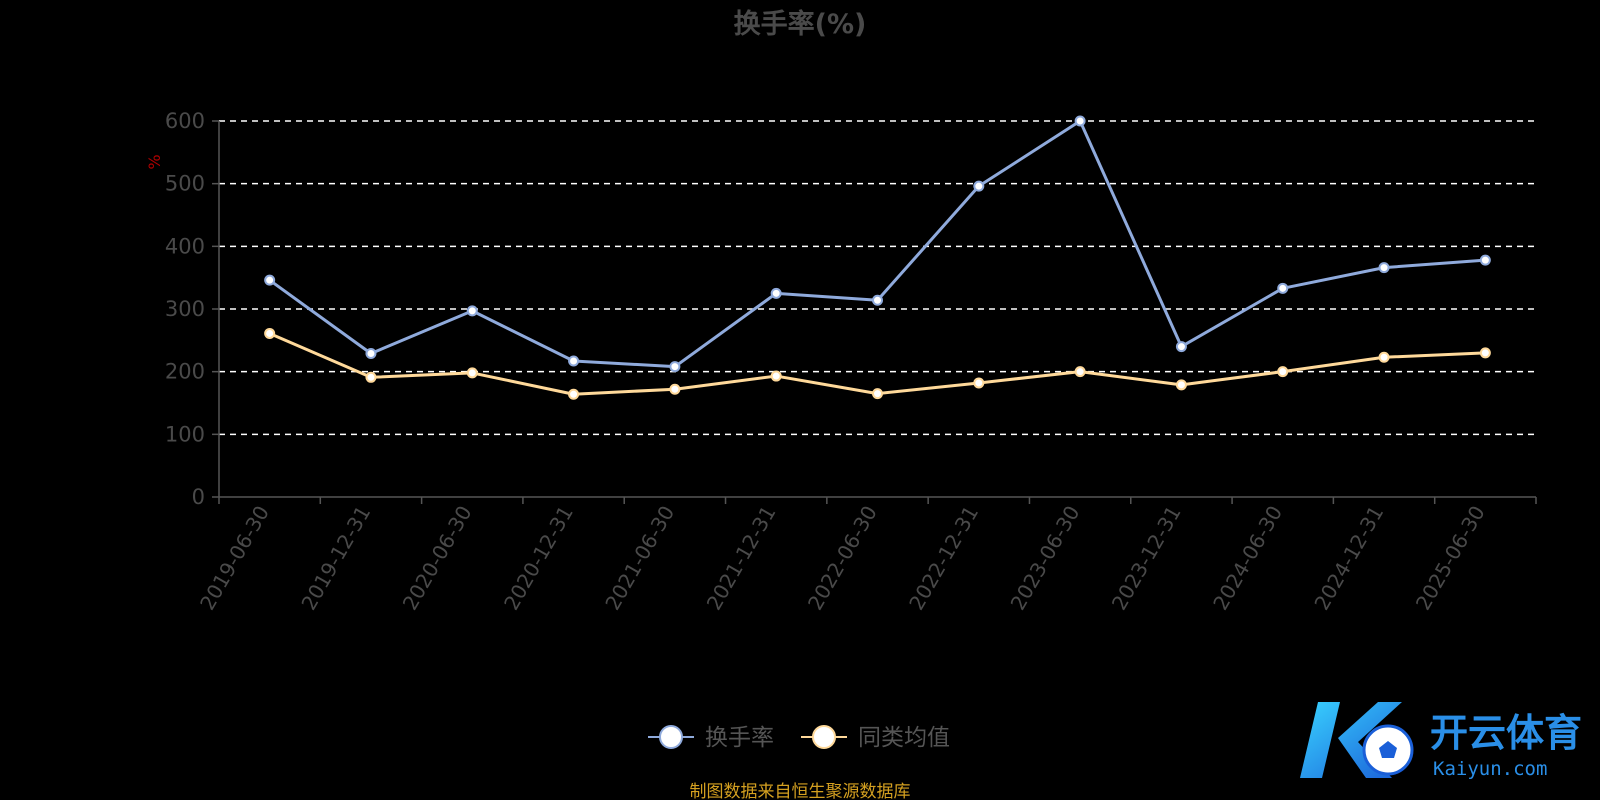 The width and height of the screenshot is (1600, 800). I want to click on x-tick-label: 2023-12-31, so click(1146, 558).